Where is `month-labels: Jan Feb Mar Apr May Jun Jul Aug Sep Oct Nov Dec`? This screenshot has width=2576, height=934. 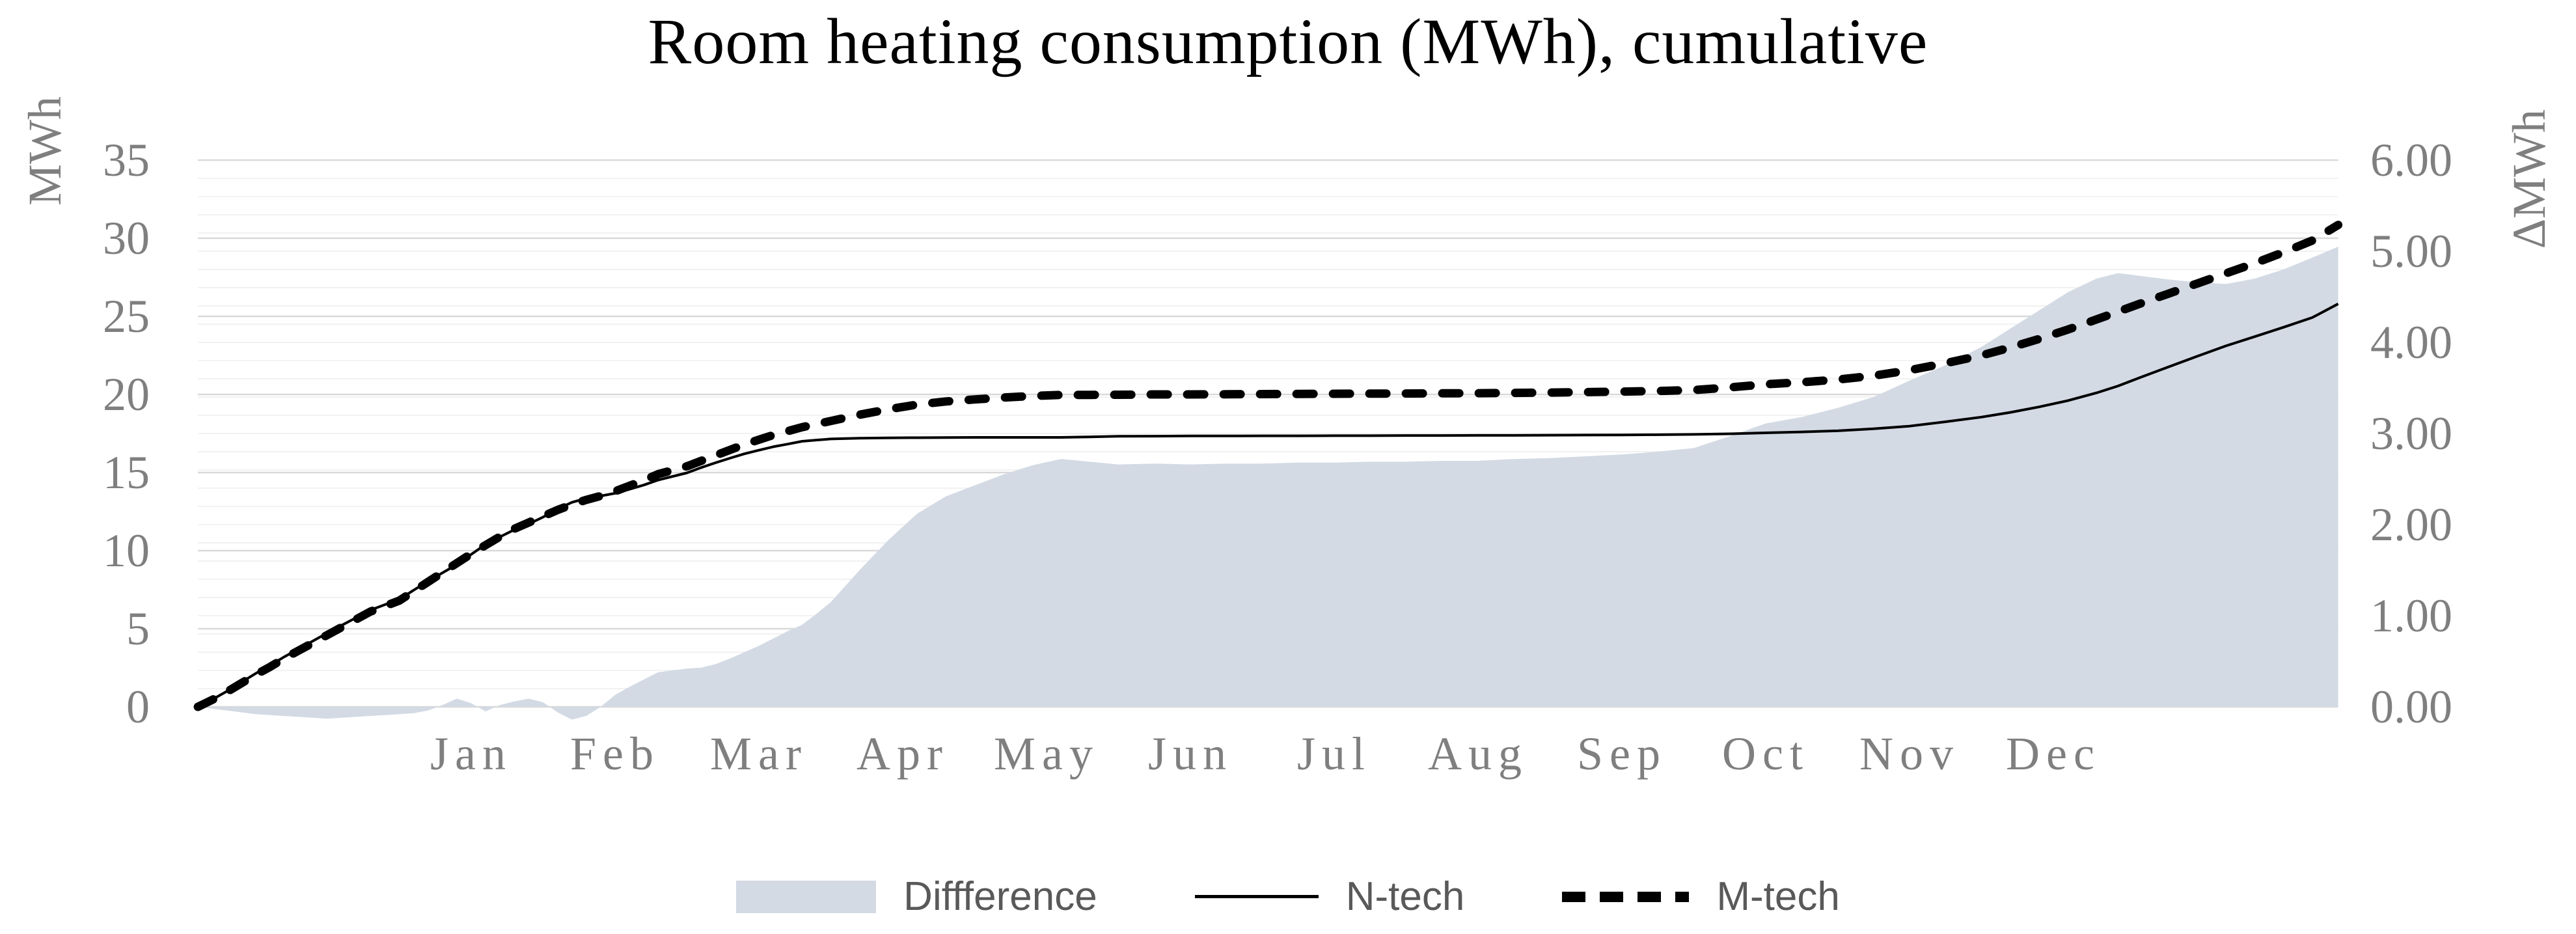 month-labels: Jan Feb Mar Apr May Jun Jul Aug Sep Oct Nov Dec is located at coordinates (1266, 754).